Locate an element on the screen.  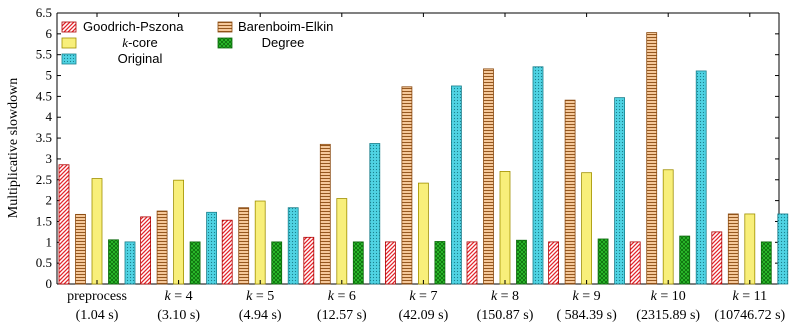
y-tick-label: 2.5 is located at coordinates (44, 179).